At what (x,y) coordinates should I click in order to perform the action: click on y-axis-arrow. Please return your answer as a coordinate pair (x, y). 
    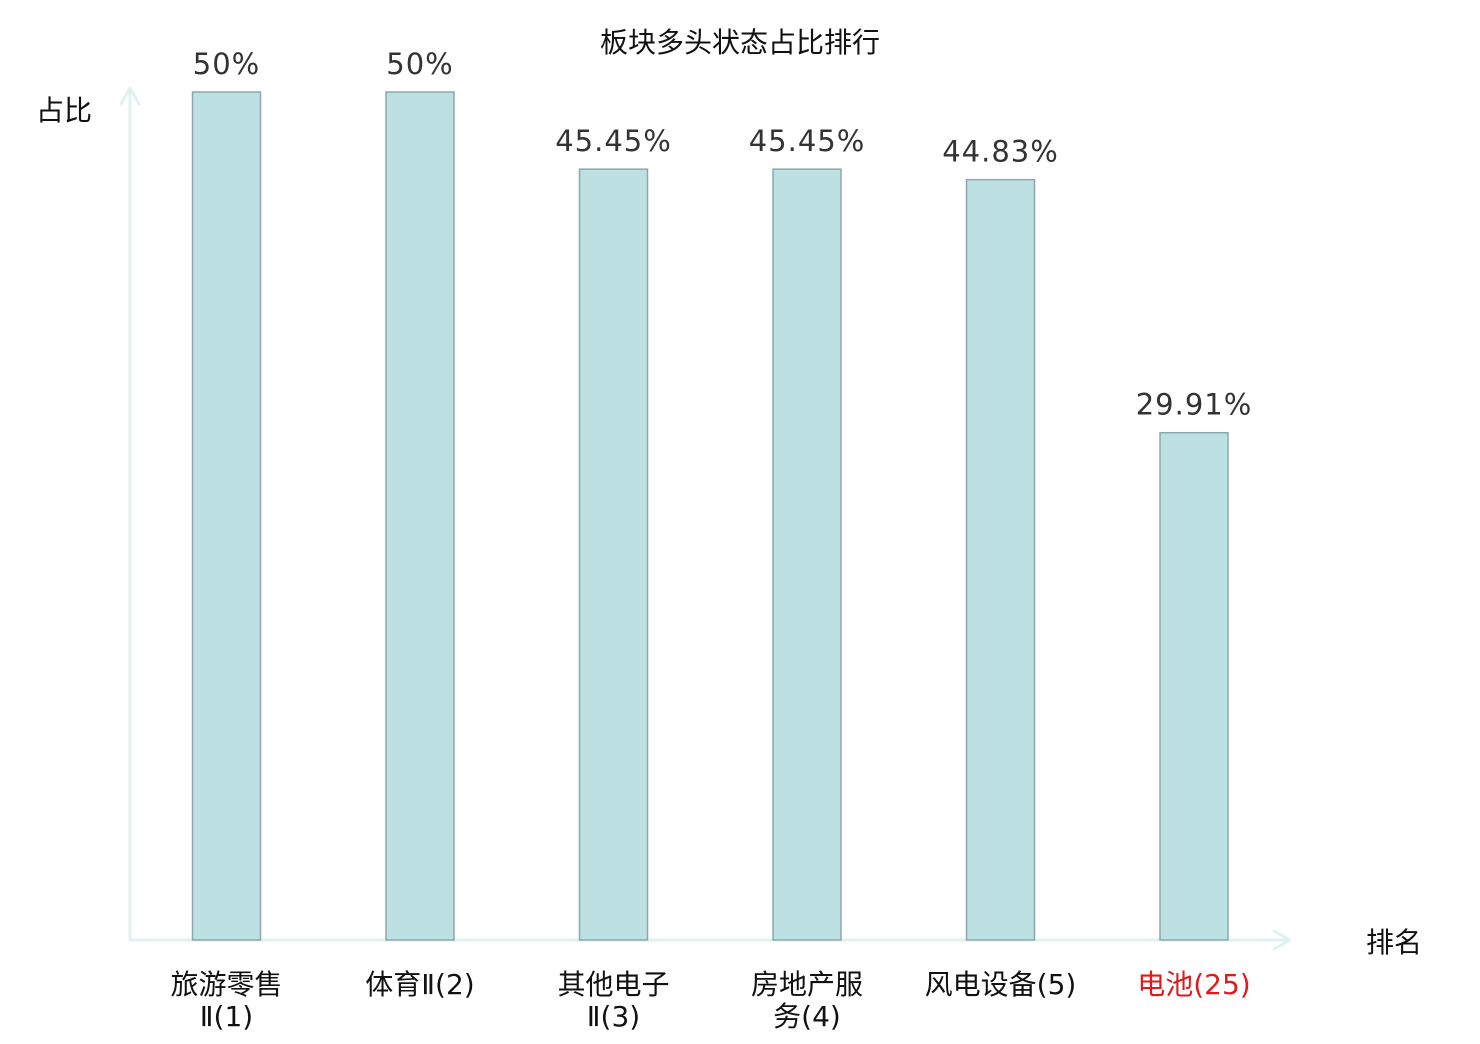
    Looking at the image, I should click on (130, 96).